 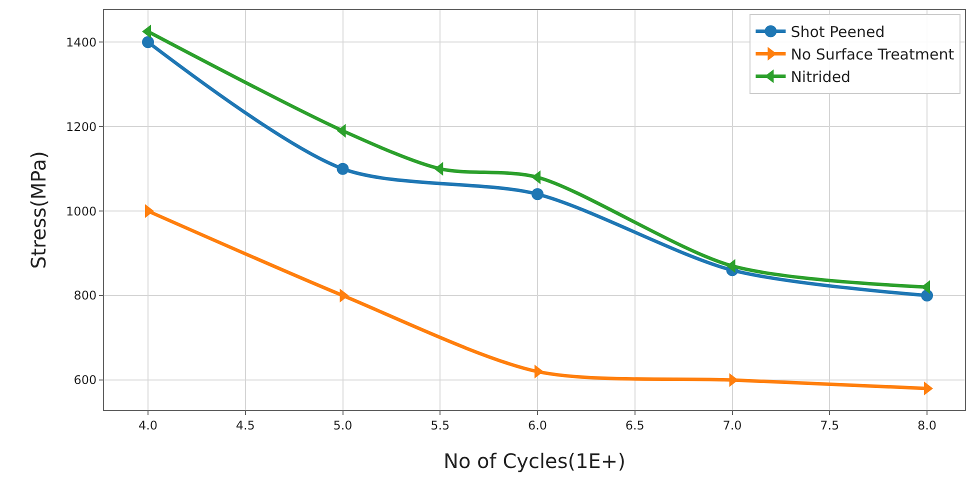 I want to click on x-tick-label: 6.0, so click(x=538, y=425).